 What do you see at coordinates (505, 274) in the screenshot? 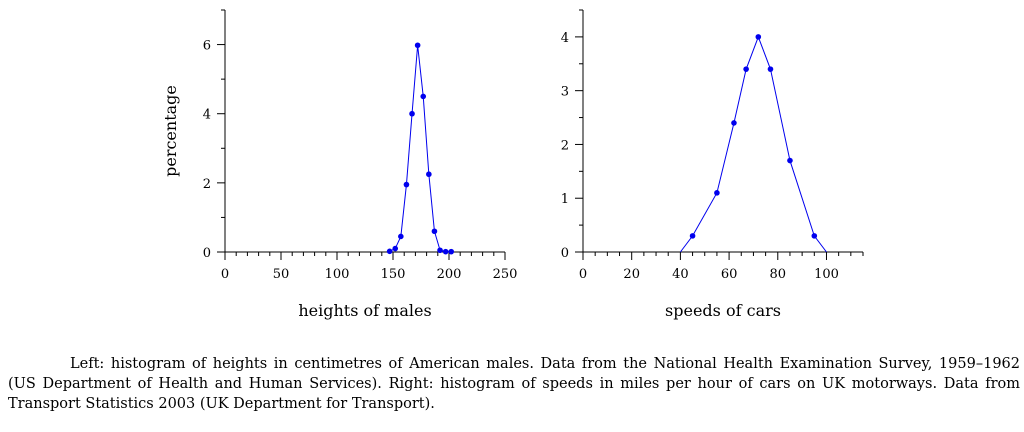
I see `c0-x-tick-label: 250` at bounding box center [505, 274].